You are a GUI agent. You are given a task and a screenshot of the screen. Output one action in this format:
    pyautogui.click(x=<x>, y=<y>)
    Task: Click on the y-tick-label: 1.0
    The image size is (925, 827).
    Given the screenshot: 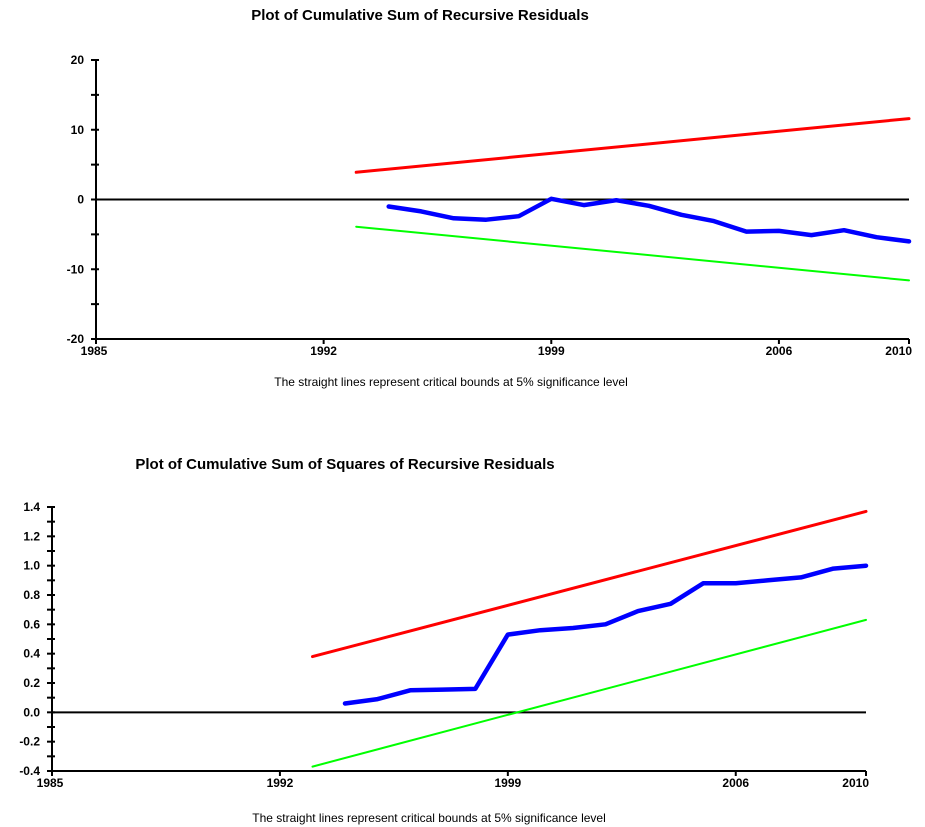 What is the action you would take?
    pyautogui.click(x=31, y=566)
    